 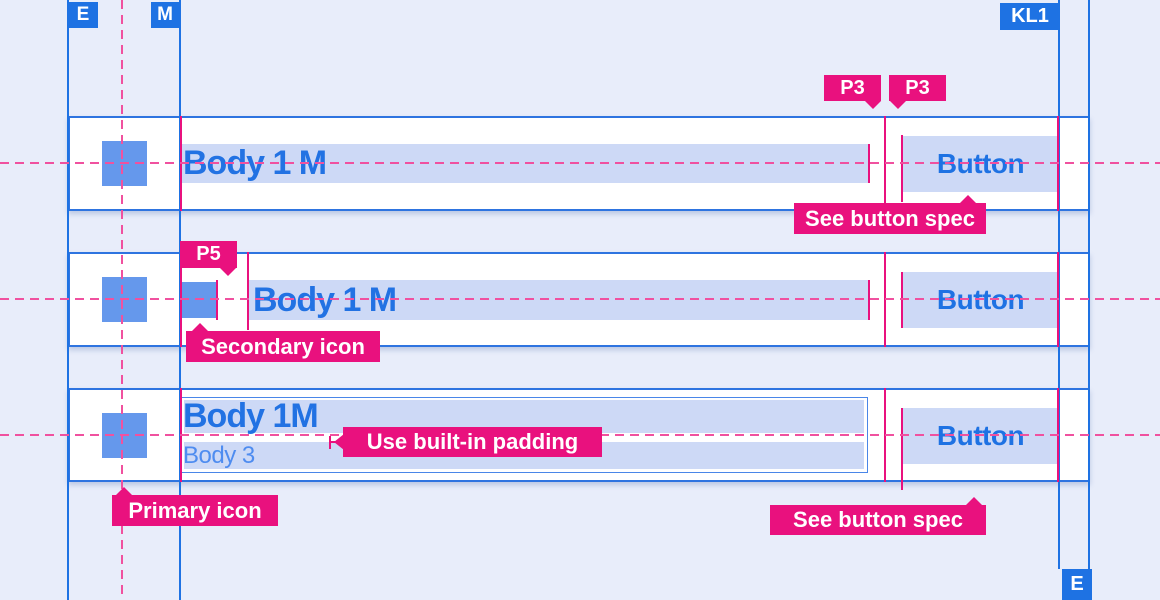 What do you see at coordinates (1077, 584) in the screenshot?
I see `keyline-tag-e-bottom: E` at bounding box center [1077, 584].